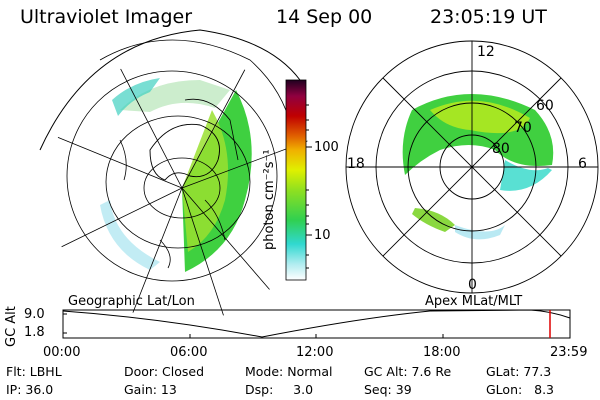  Describe the element at coordinates (322, 235) in the screenshot. I see `colorbar-tick-10: 10` at that location.